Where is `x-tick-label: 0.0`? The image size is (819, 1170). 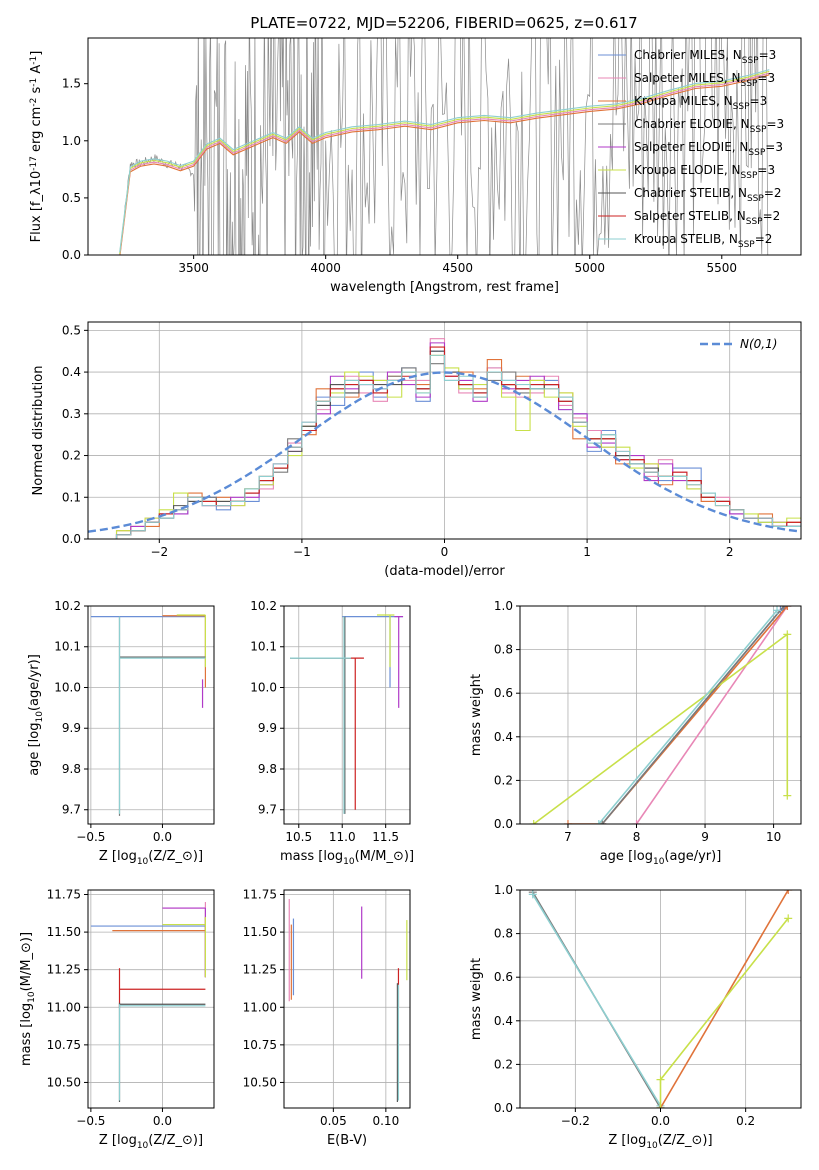 x-tick-label: 0.0 is located at coordinates (162, 837).